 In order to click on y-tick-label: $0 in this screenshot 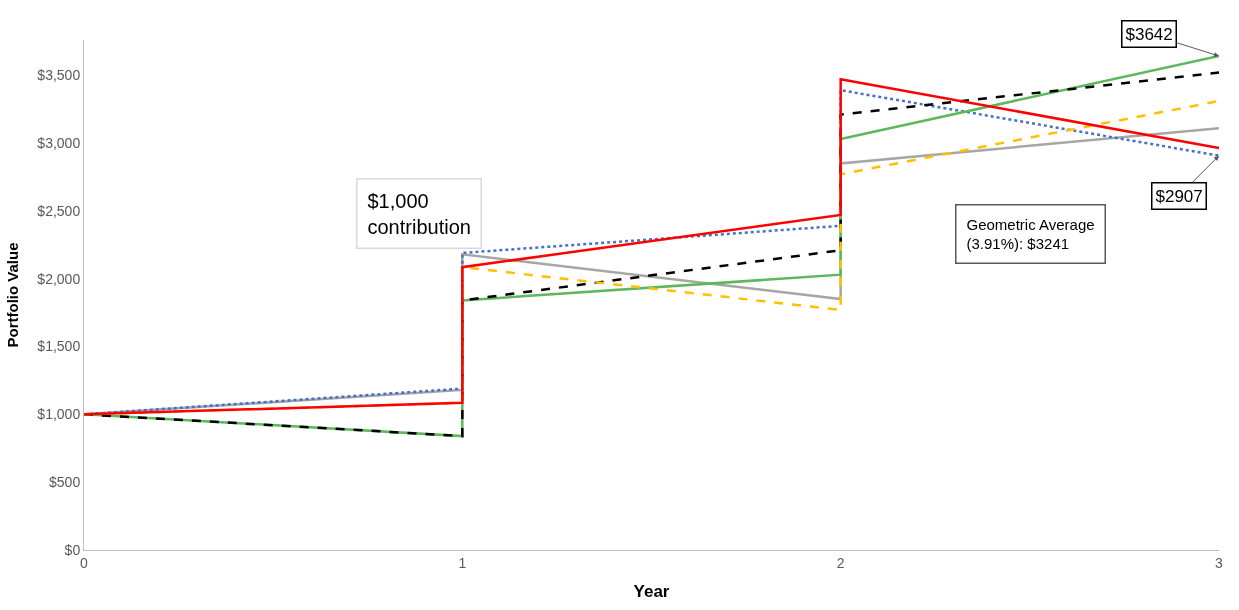, I will do `click(72, 549)`.